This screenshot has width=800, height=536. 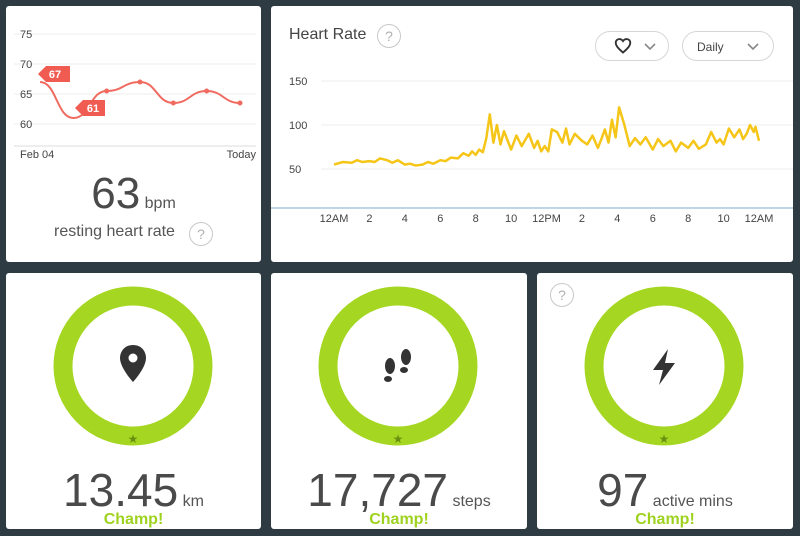 I want to click on heart-rate-help-icon: ?, so click(x=389, y=36).